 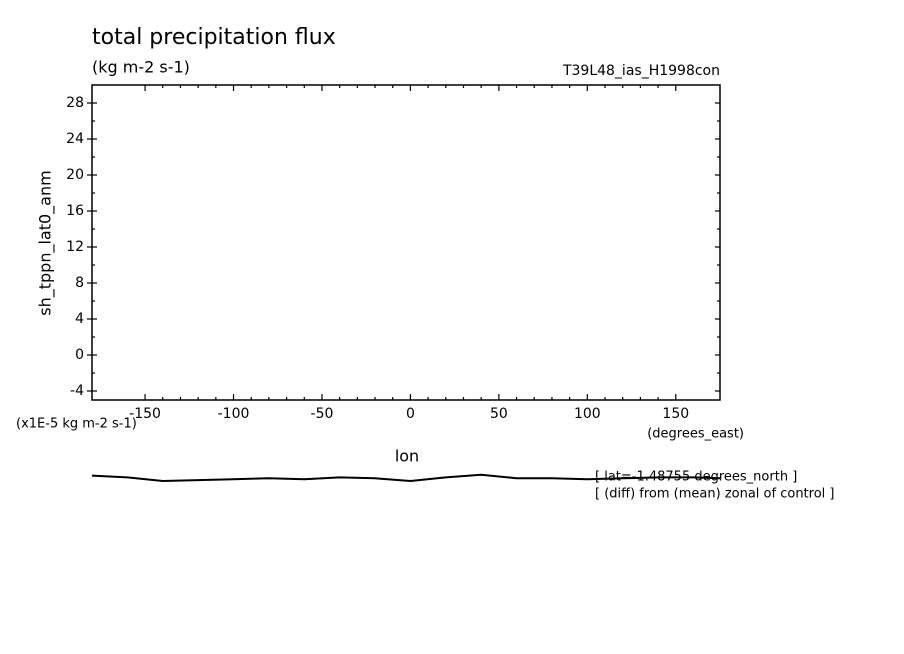 What do you see at coordinates (234, 414) in the screenshot?
I see `x-tick-label: -100` at bounding box center [234, 414].